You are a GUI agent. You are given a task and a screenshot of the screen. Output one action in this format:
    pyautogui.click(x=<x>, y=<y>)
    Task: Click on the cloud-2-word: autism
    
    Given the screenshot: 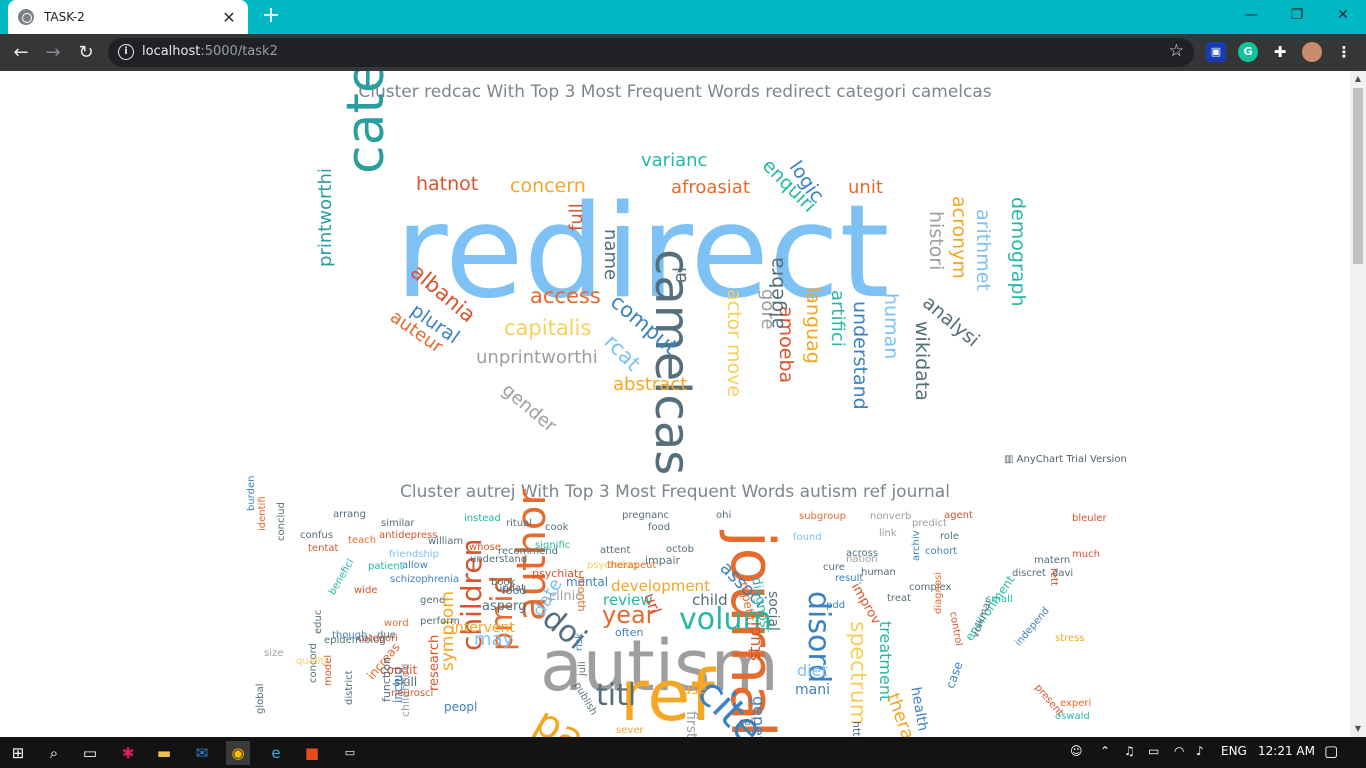 What is the action you would take?
    pyautogui.click(x=659, y=666)
    